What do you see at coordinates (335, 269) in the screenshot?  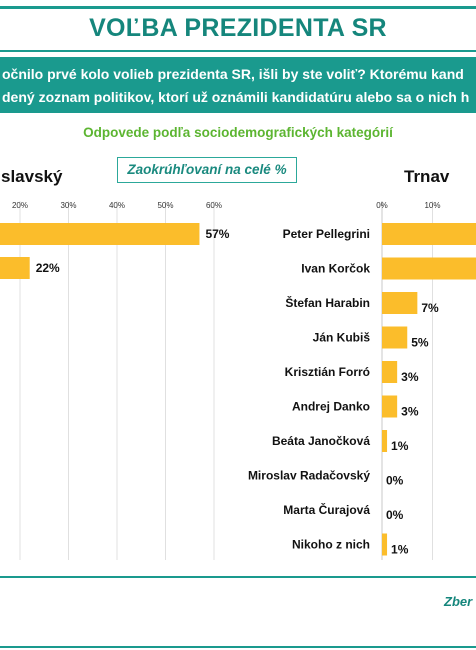 I see `right-category-label: Ivan Korčok` at bounding box center [335, 269].